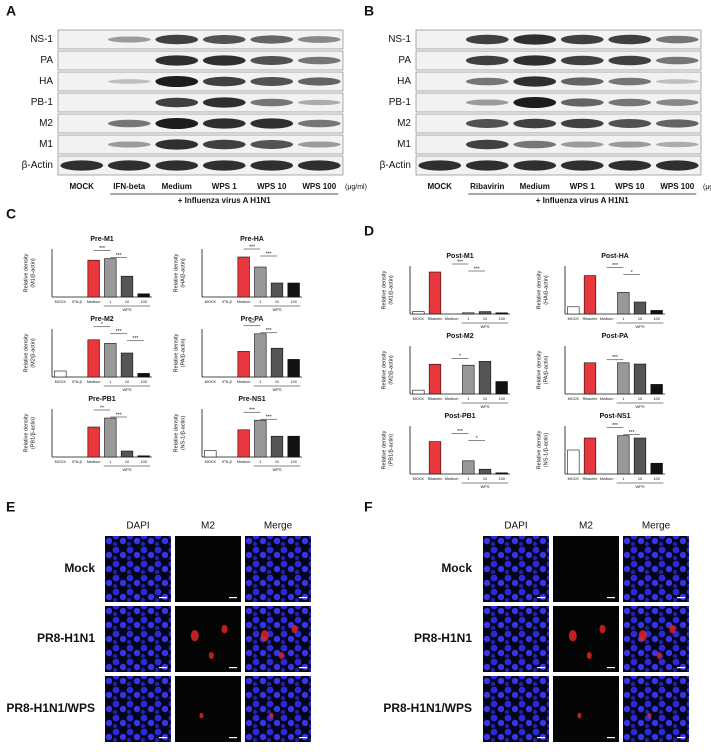 Image resolution: width=711 pixels, height=752 pixels. Describe the element at coordinates (101, 239) in the screenshot. I see `chart-title: Pre-M1` at that location.